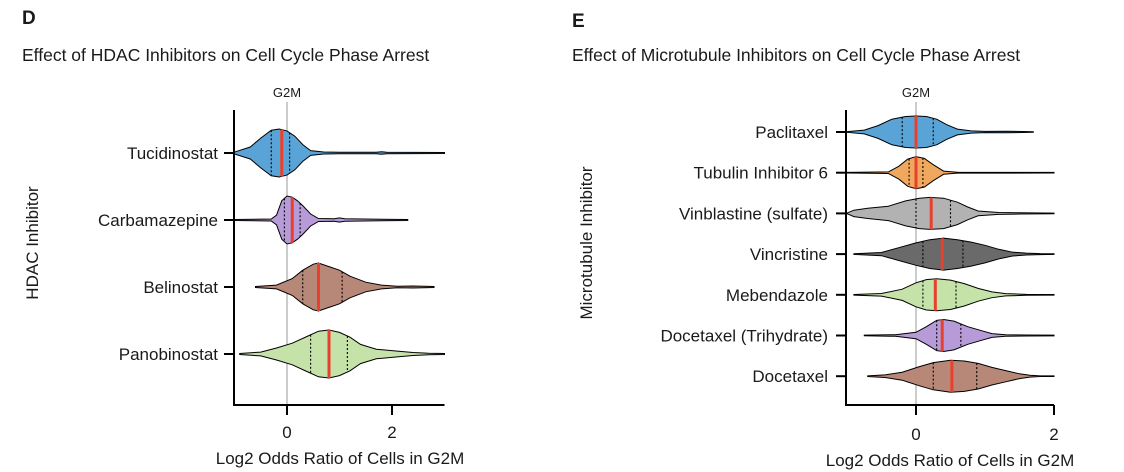 The image size is (1124, 472). Describe the element at coordinates (32, 243) in the screenshot. I see `panel-d-y-axis-title: HDAC Inhibitor` at that location.